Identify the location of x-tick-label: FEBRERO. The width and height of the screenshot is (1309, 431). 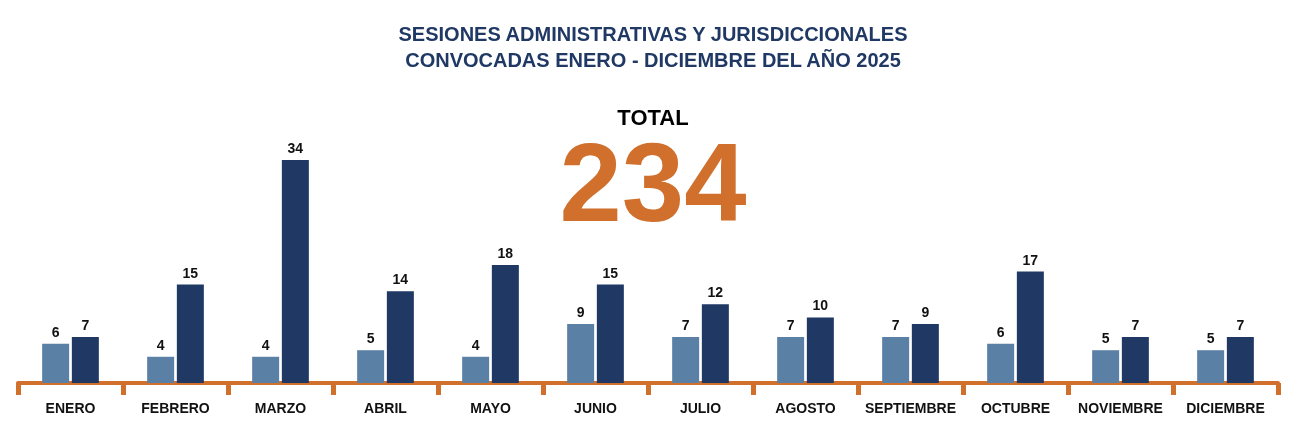
(175, 408).